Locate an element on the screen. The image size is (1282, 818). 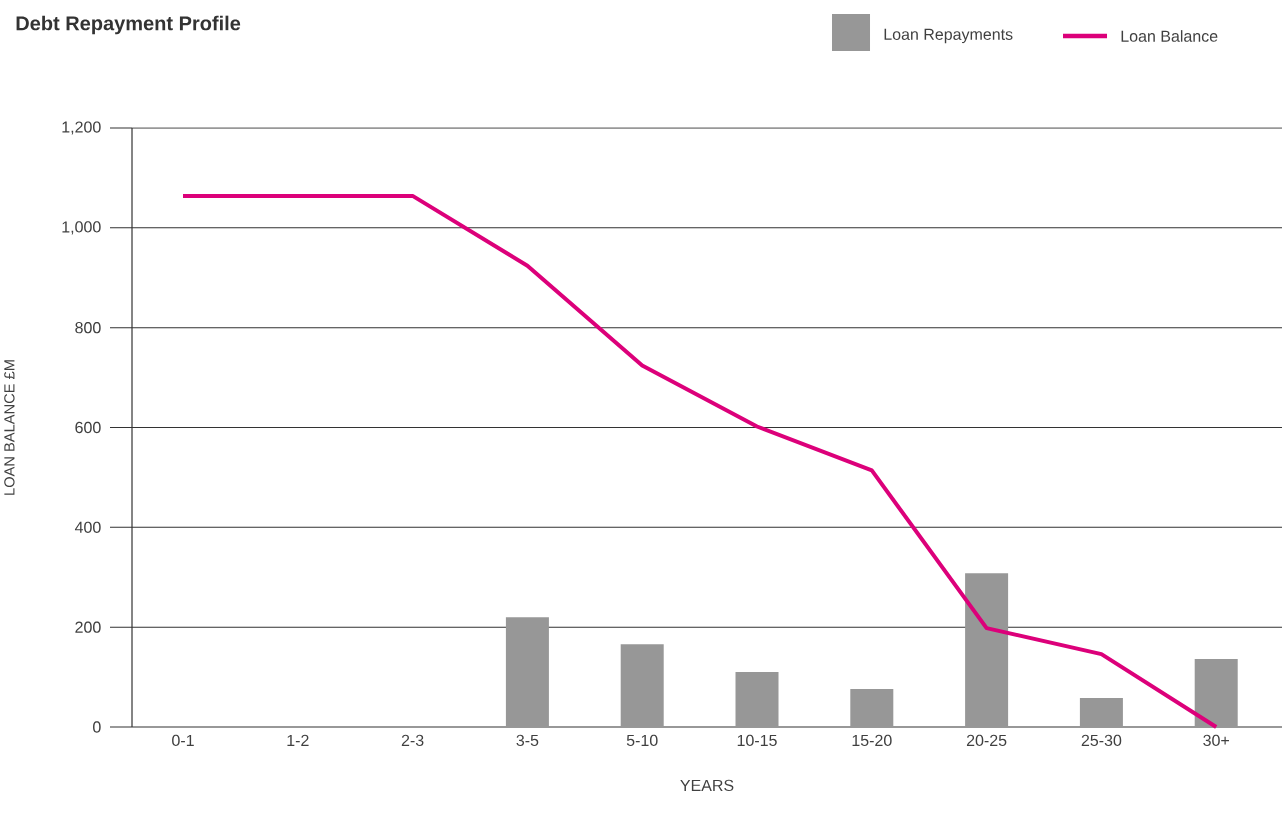
x-tick-label: 5-10 is located at coordinates (642, 740).